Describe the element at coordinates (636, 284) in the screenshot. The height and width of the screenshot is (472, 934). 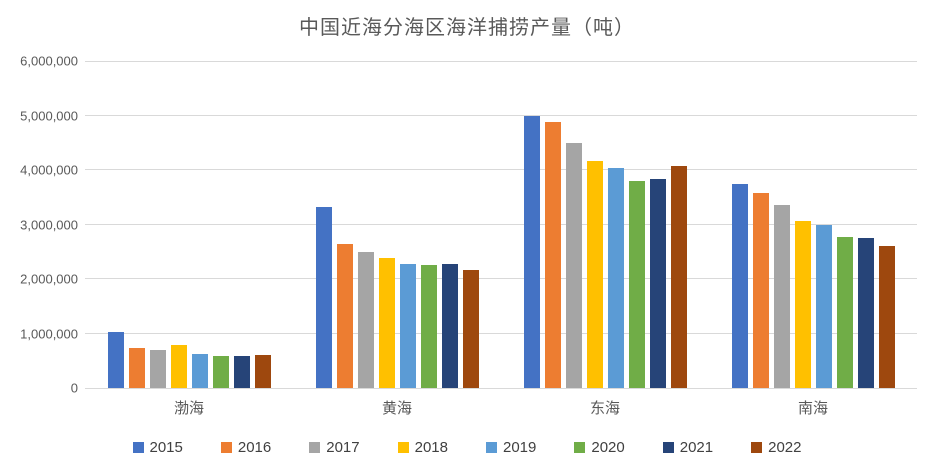
I see `bar-2020-东海` at that location.